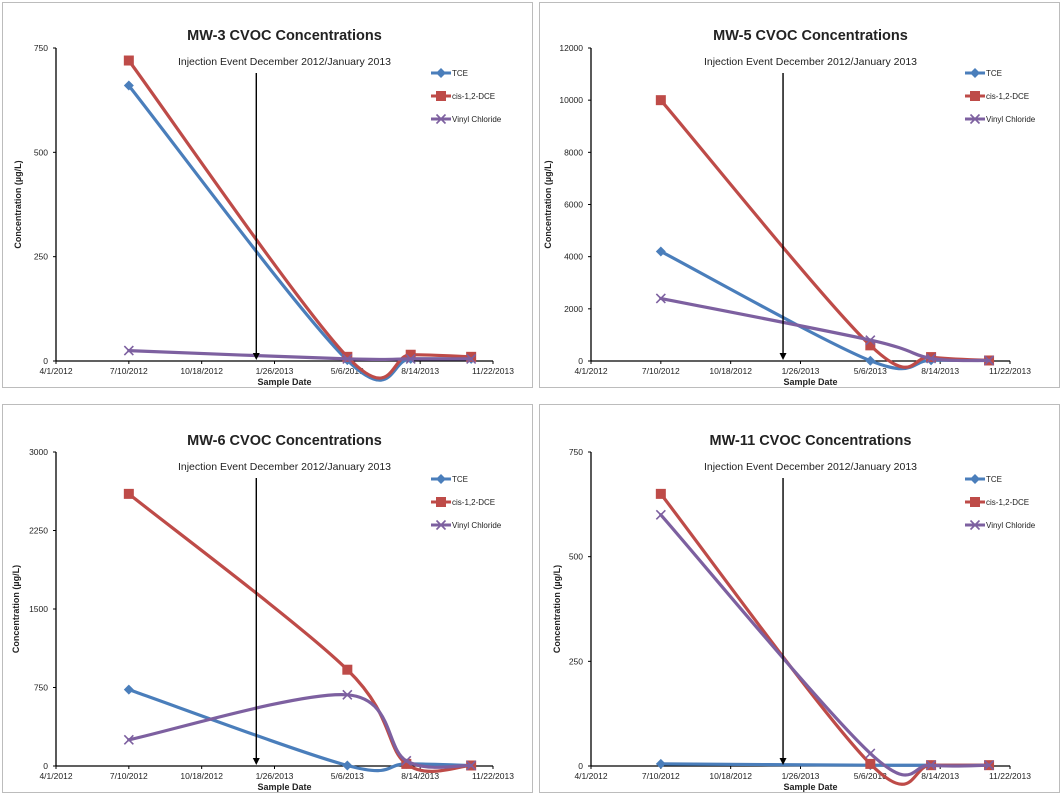 The image size is (1060, 793). What do you see at coordinates (571, 48) in the screenshot?
I see `y-tick-label: 12000` at bounding box center [571, 48].